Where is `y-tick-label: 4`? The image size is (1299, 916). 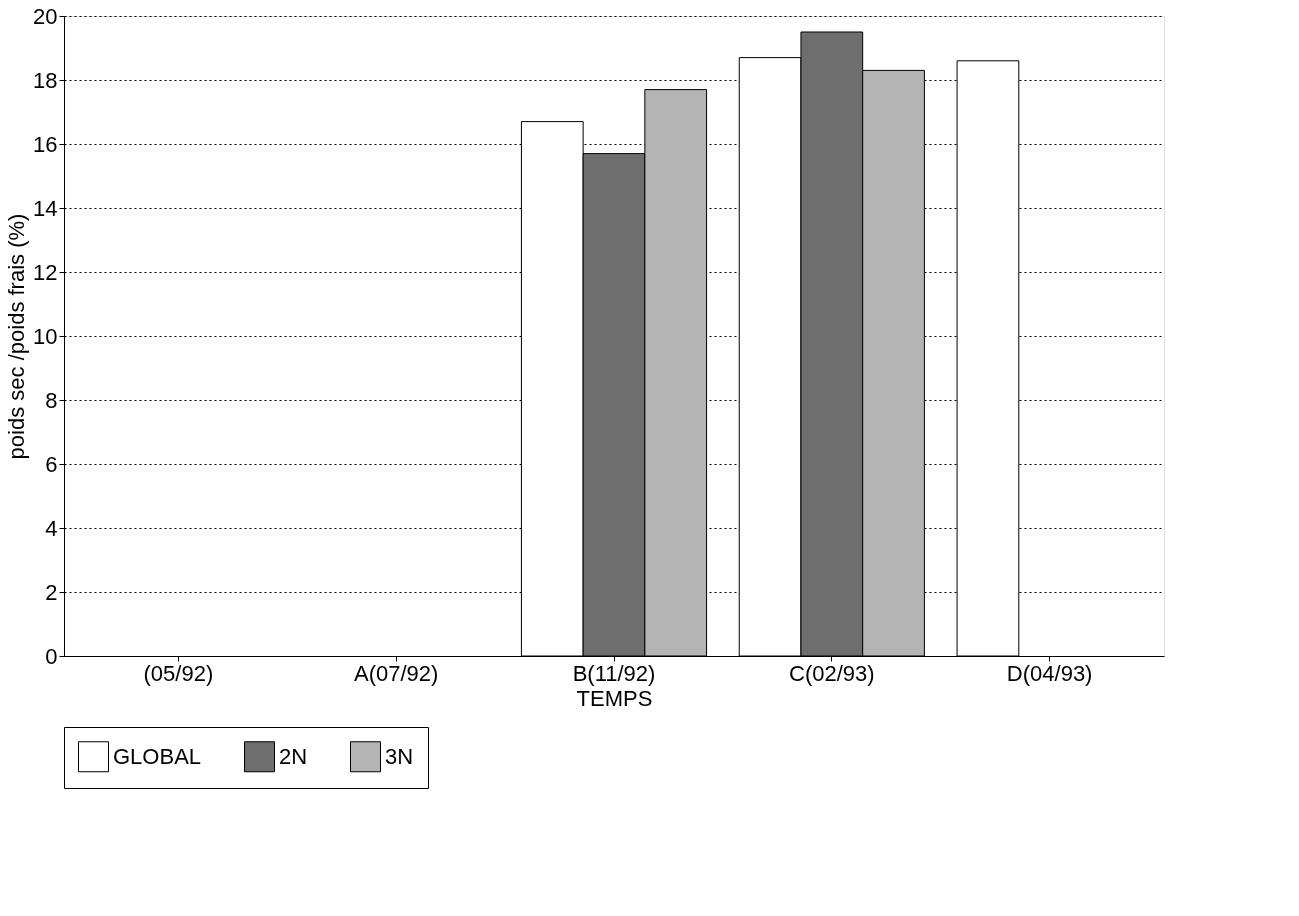
y-tick-label: 4 is located at coordinates (51, 528).